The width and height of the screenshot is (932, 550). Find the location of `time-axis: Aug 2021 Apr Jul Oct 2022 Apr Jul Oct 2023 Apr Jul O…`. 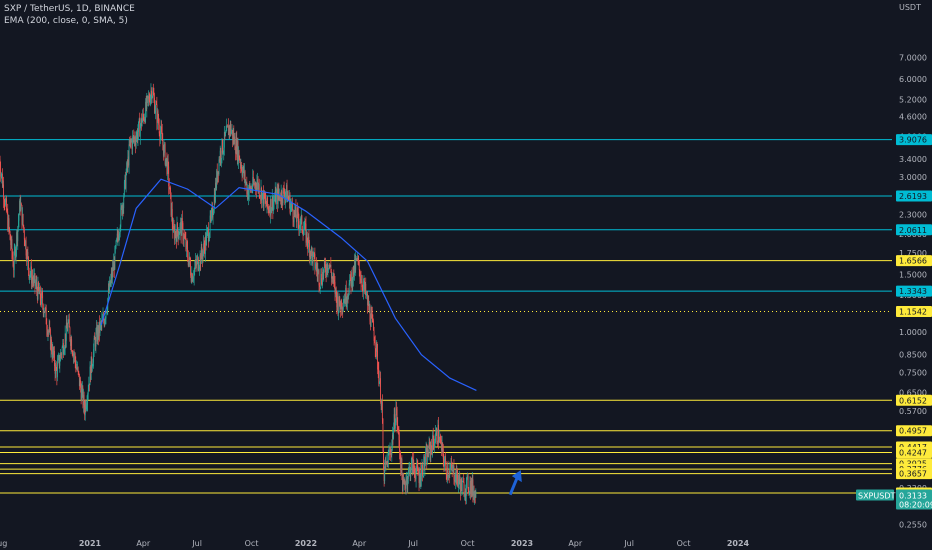

time-axis: Aug 2021 Apr Jul Oct 2022 Apr Jul Oct 2023 Apr Jul O… is located at coordinates (466, 543).